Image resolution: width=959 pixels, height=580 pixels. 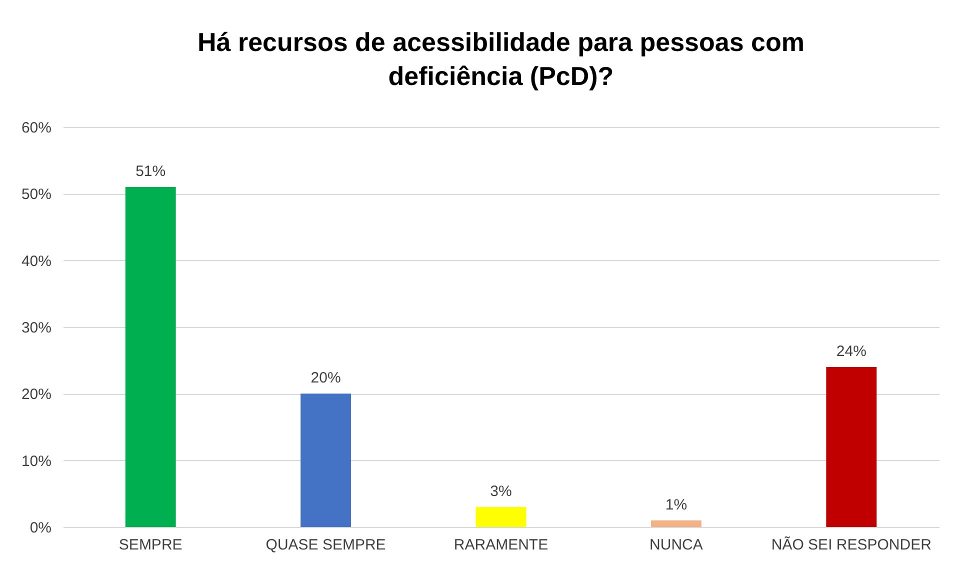 What do you see at coordinates (326, 545) in the screenshot?
I see `x-tick-label: QUASE SEMPRE` at bounding box center [326, 545].